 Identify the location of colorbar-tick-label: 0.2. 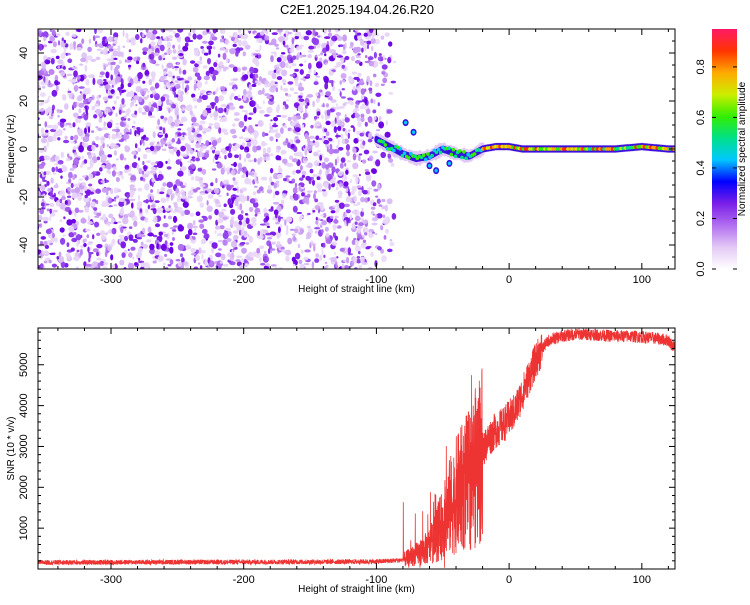
(701, 218).